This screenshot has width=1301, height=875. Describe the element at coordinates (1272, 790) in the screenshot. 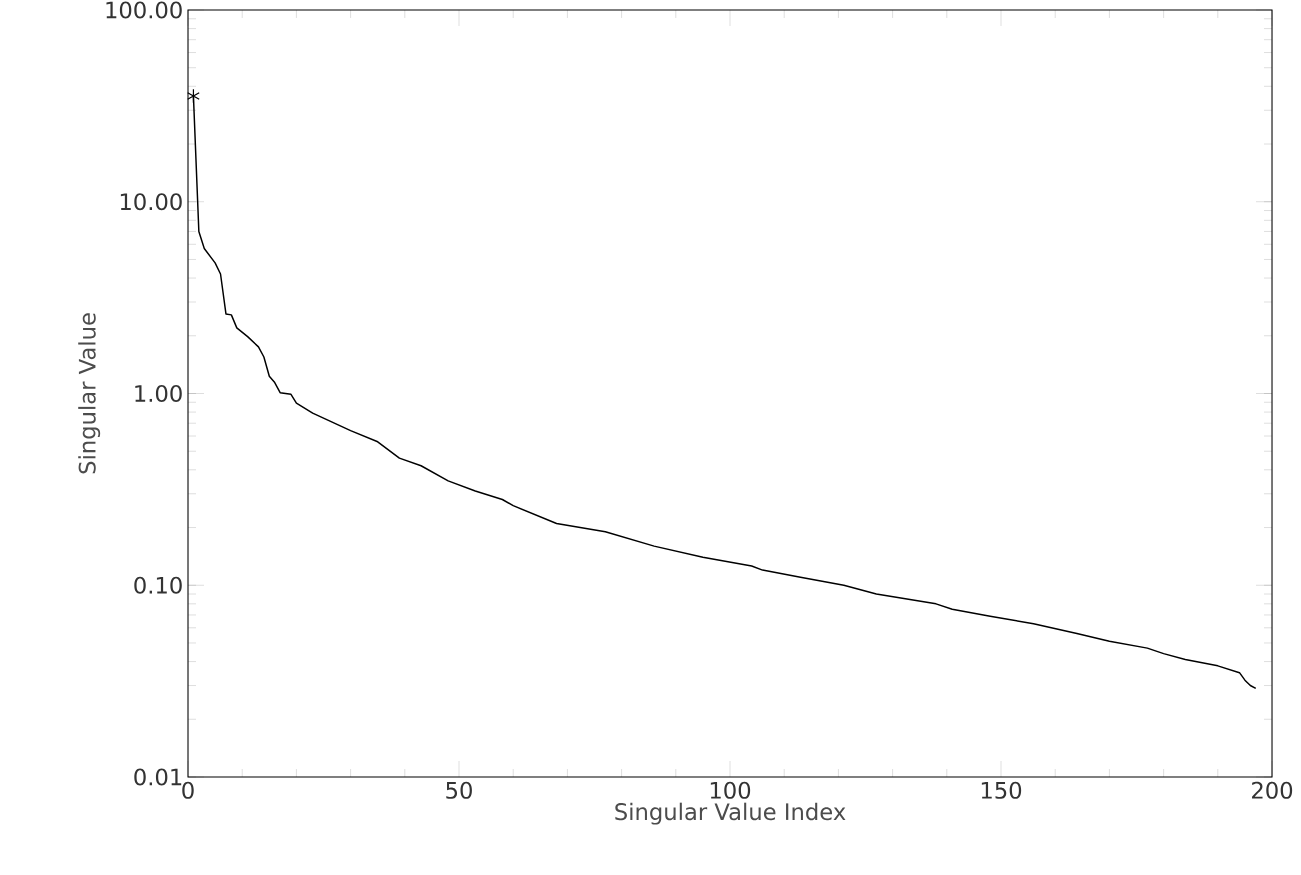

I see `x-tick-label: 200` at that location.